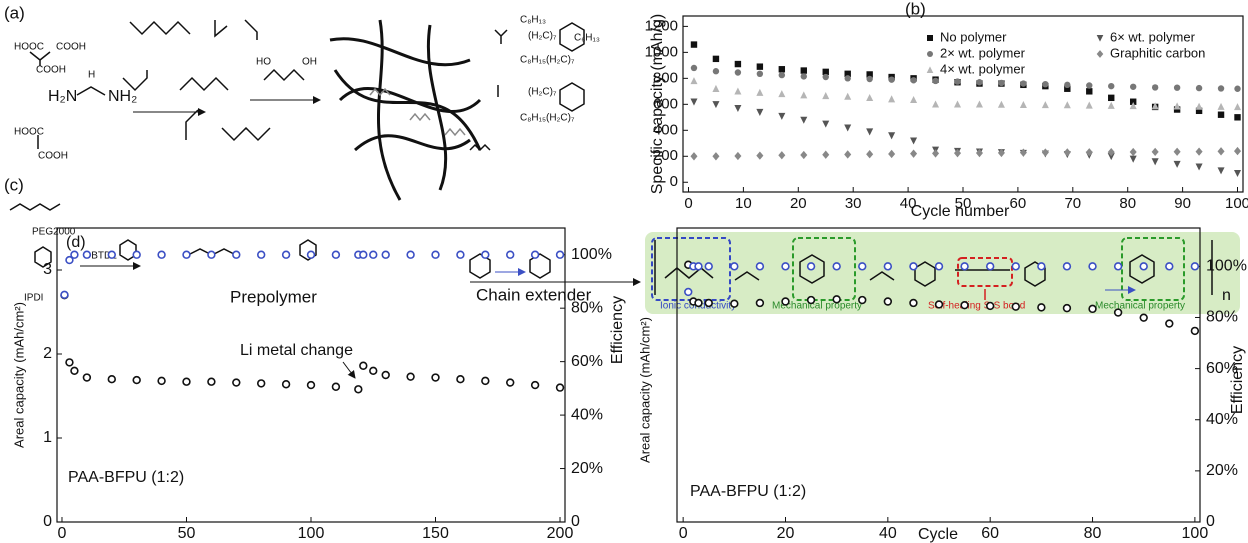  What do you see at coordinates (284, 75) in the screenshot?
I see `bond` at bounding box center [284, 75].